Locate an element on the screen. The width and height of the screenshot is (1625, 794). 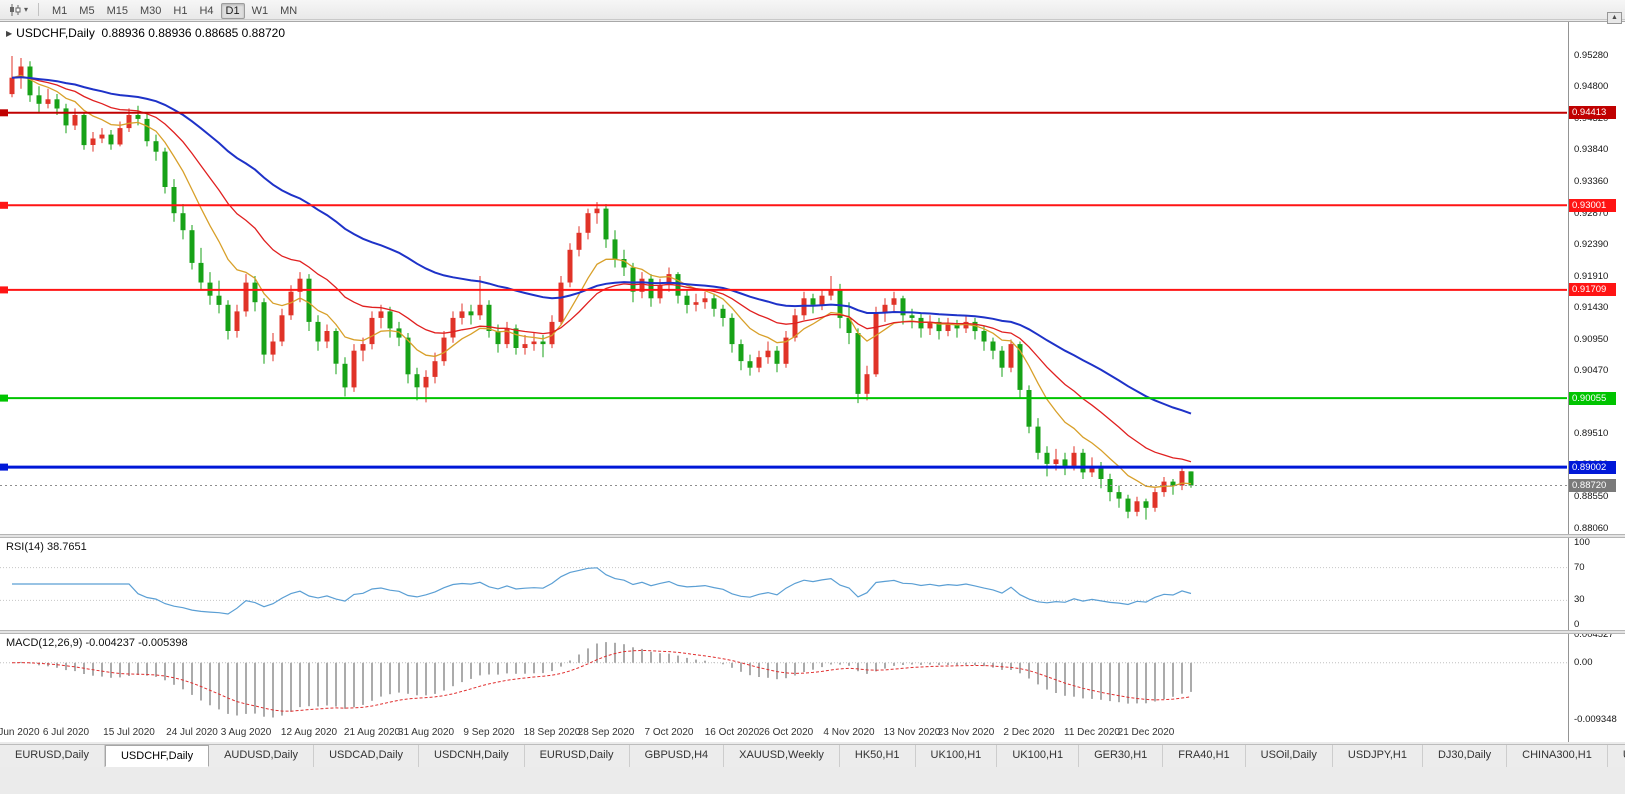
date-label: 21 Dec 2020 is located at coordinates (1146, 732).